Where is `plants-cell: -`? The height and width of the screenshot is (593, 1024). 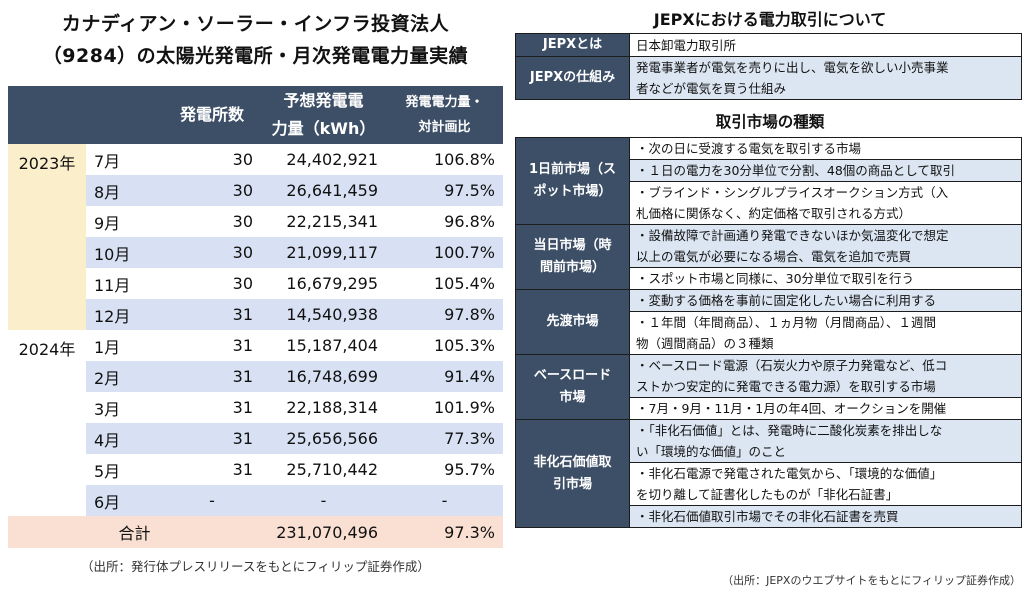
plants-cell: - is located at coordinates (212, 500).